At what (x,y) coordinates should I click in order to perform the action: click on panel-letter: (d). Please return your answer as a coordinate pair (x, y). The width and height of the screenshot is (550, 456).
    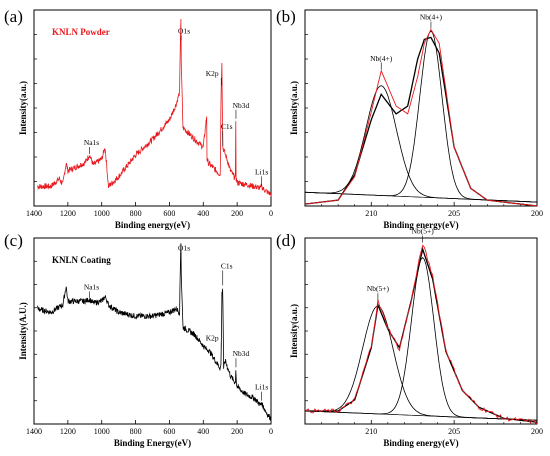
    Looking at the image, I should click on (286, 240).